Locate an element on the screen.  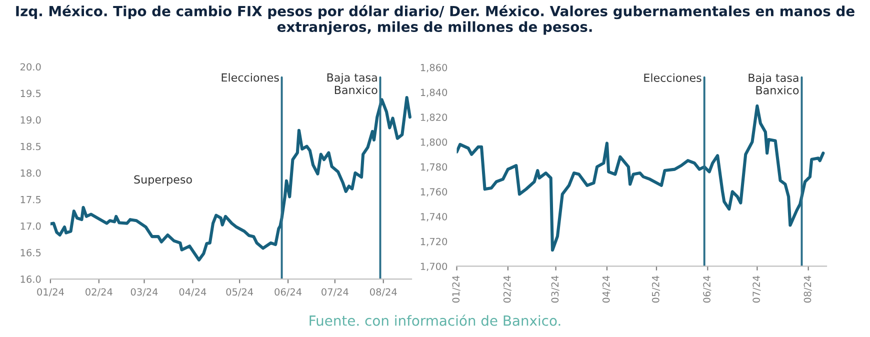
source-note: Fuente. con información de Banxico. is located at coordinates (435, 320).